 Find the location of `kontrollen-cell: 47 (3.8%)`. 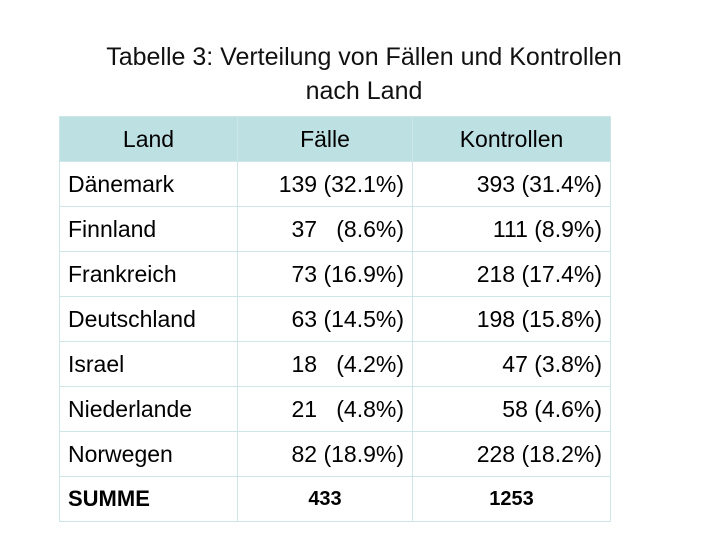

kontrollen-cell: 47 (3.8%) is located at coordinates (511, 364).